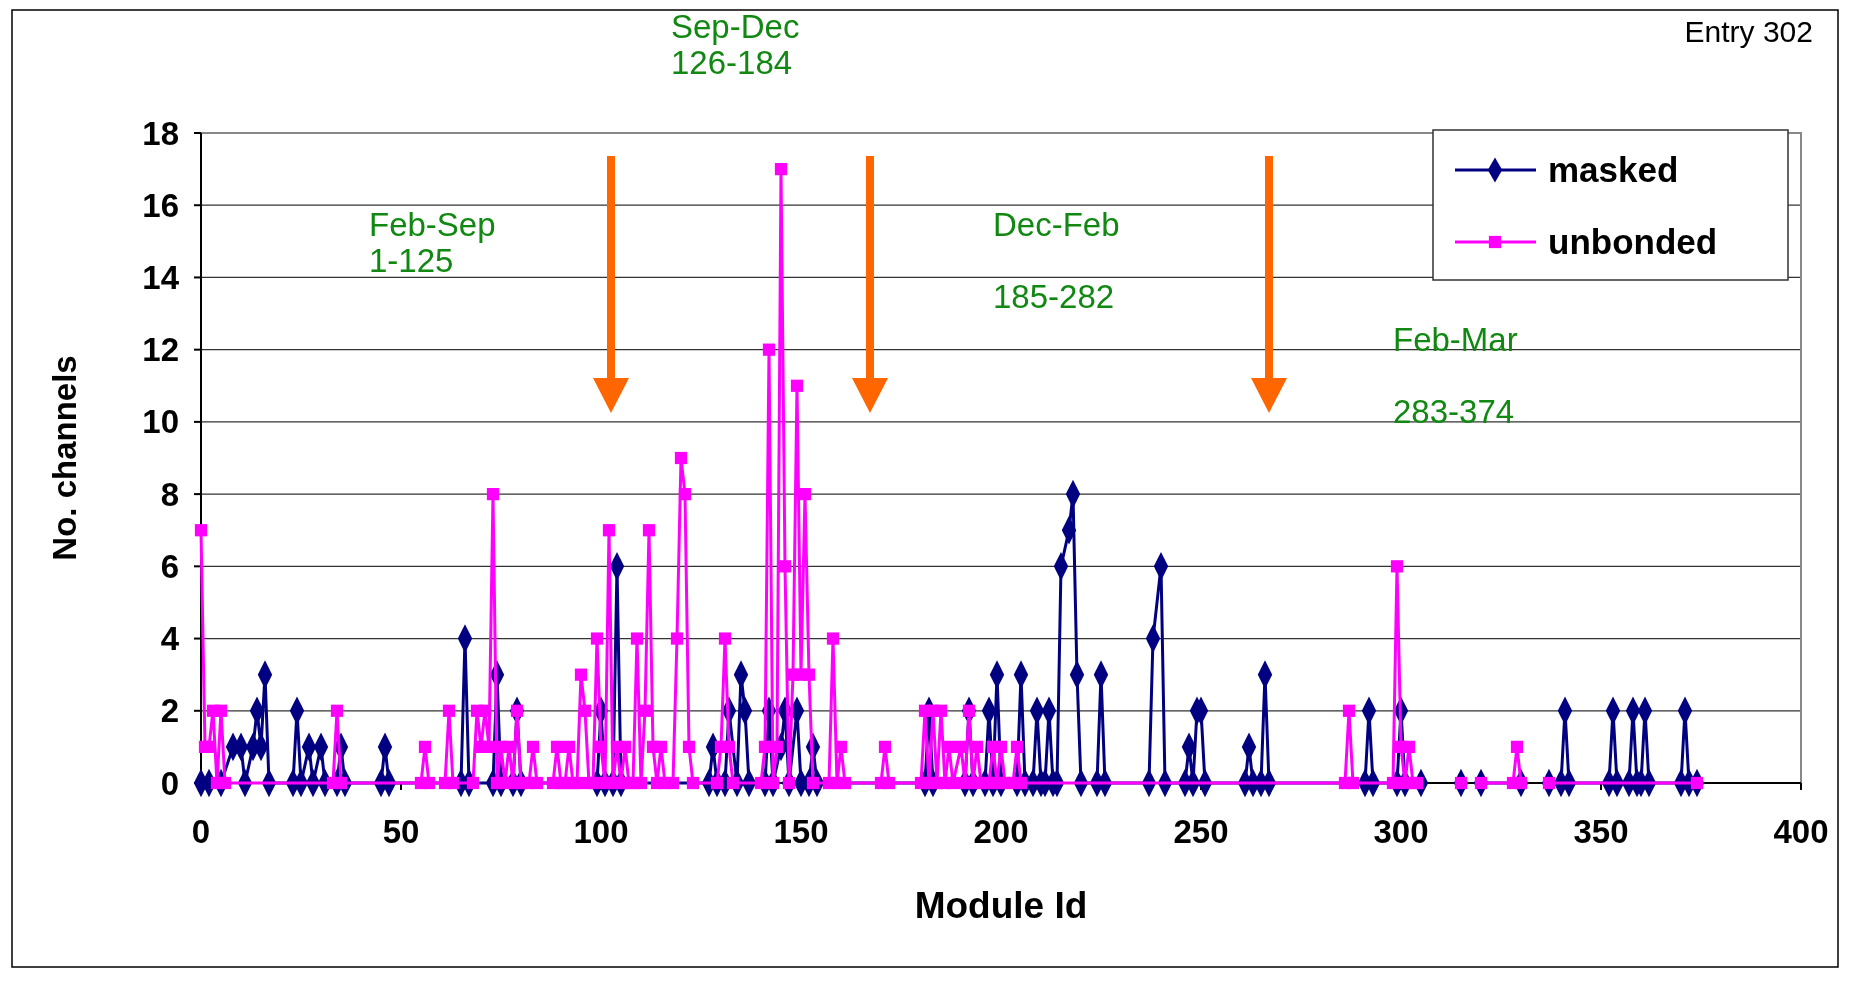 The height and width of the screenshot is (985, 1852). Describe the element at coordinates (1401, 831) in the screenshot. I see `x-tick-label: 300` at that location.